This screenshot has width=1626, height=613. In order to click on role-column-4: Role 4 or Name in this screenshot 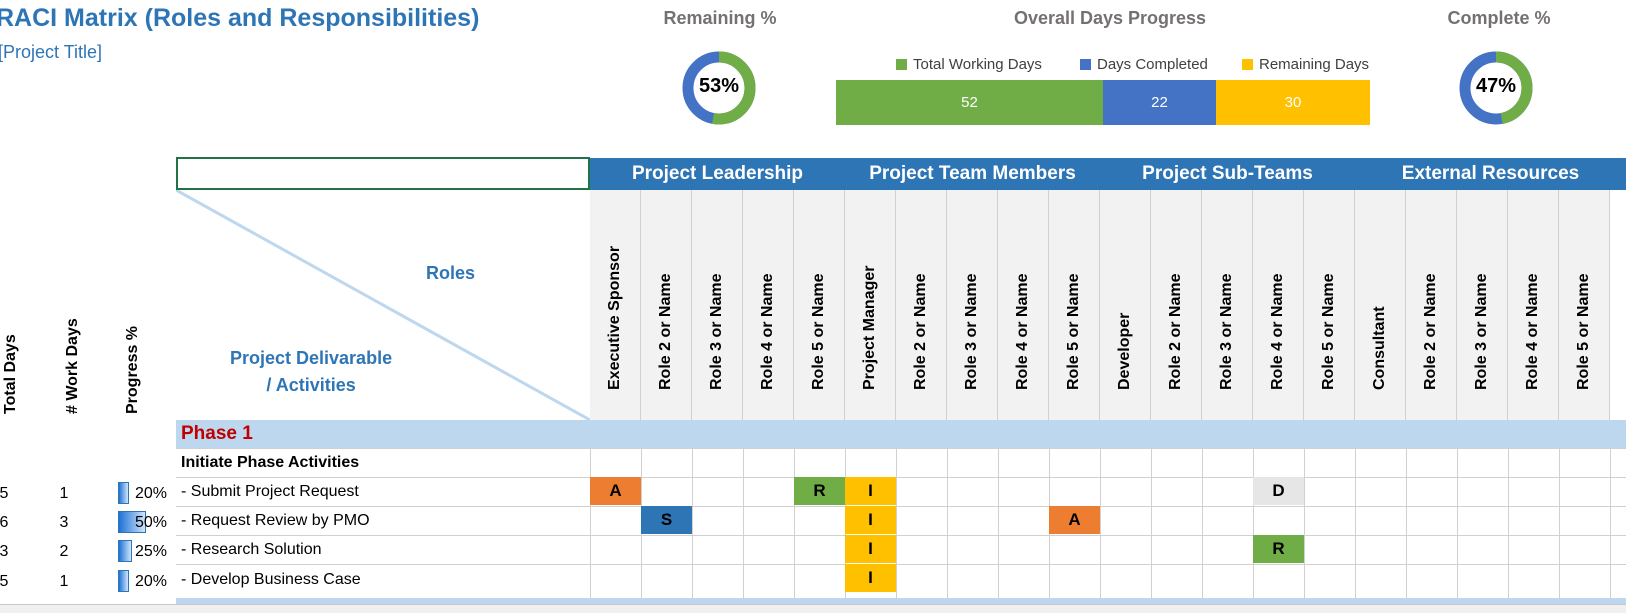, I will do `click(768, 305)`.